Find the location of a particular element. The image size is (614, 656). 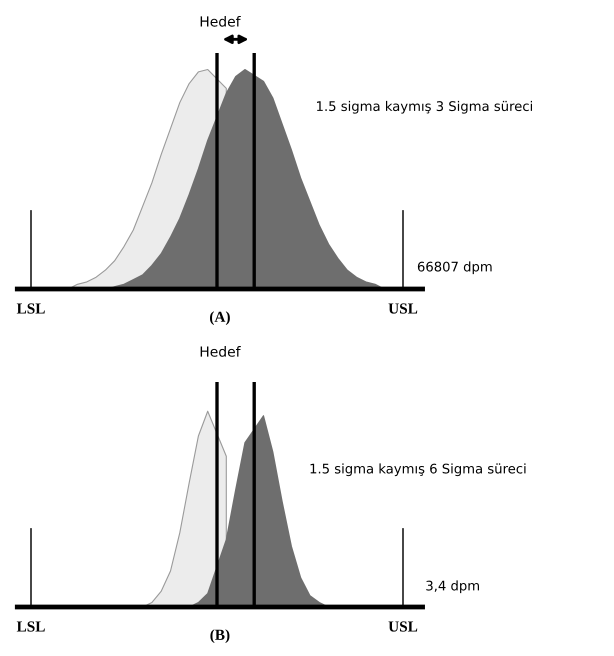

annotation: 1.5 sigma kaymış 6 Sigma süreci is located at coordinates (418, 469).